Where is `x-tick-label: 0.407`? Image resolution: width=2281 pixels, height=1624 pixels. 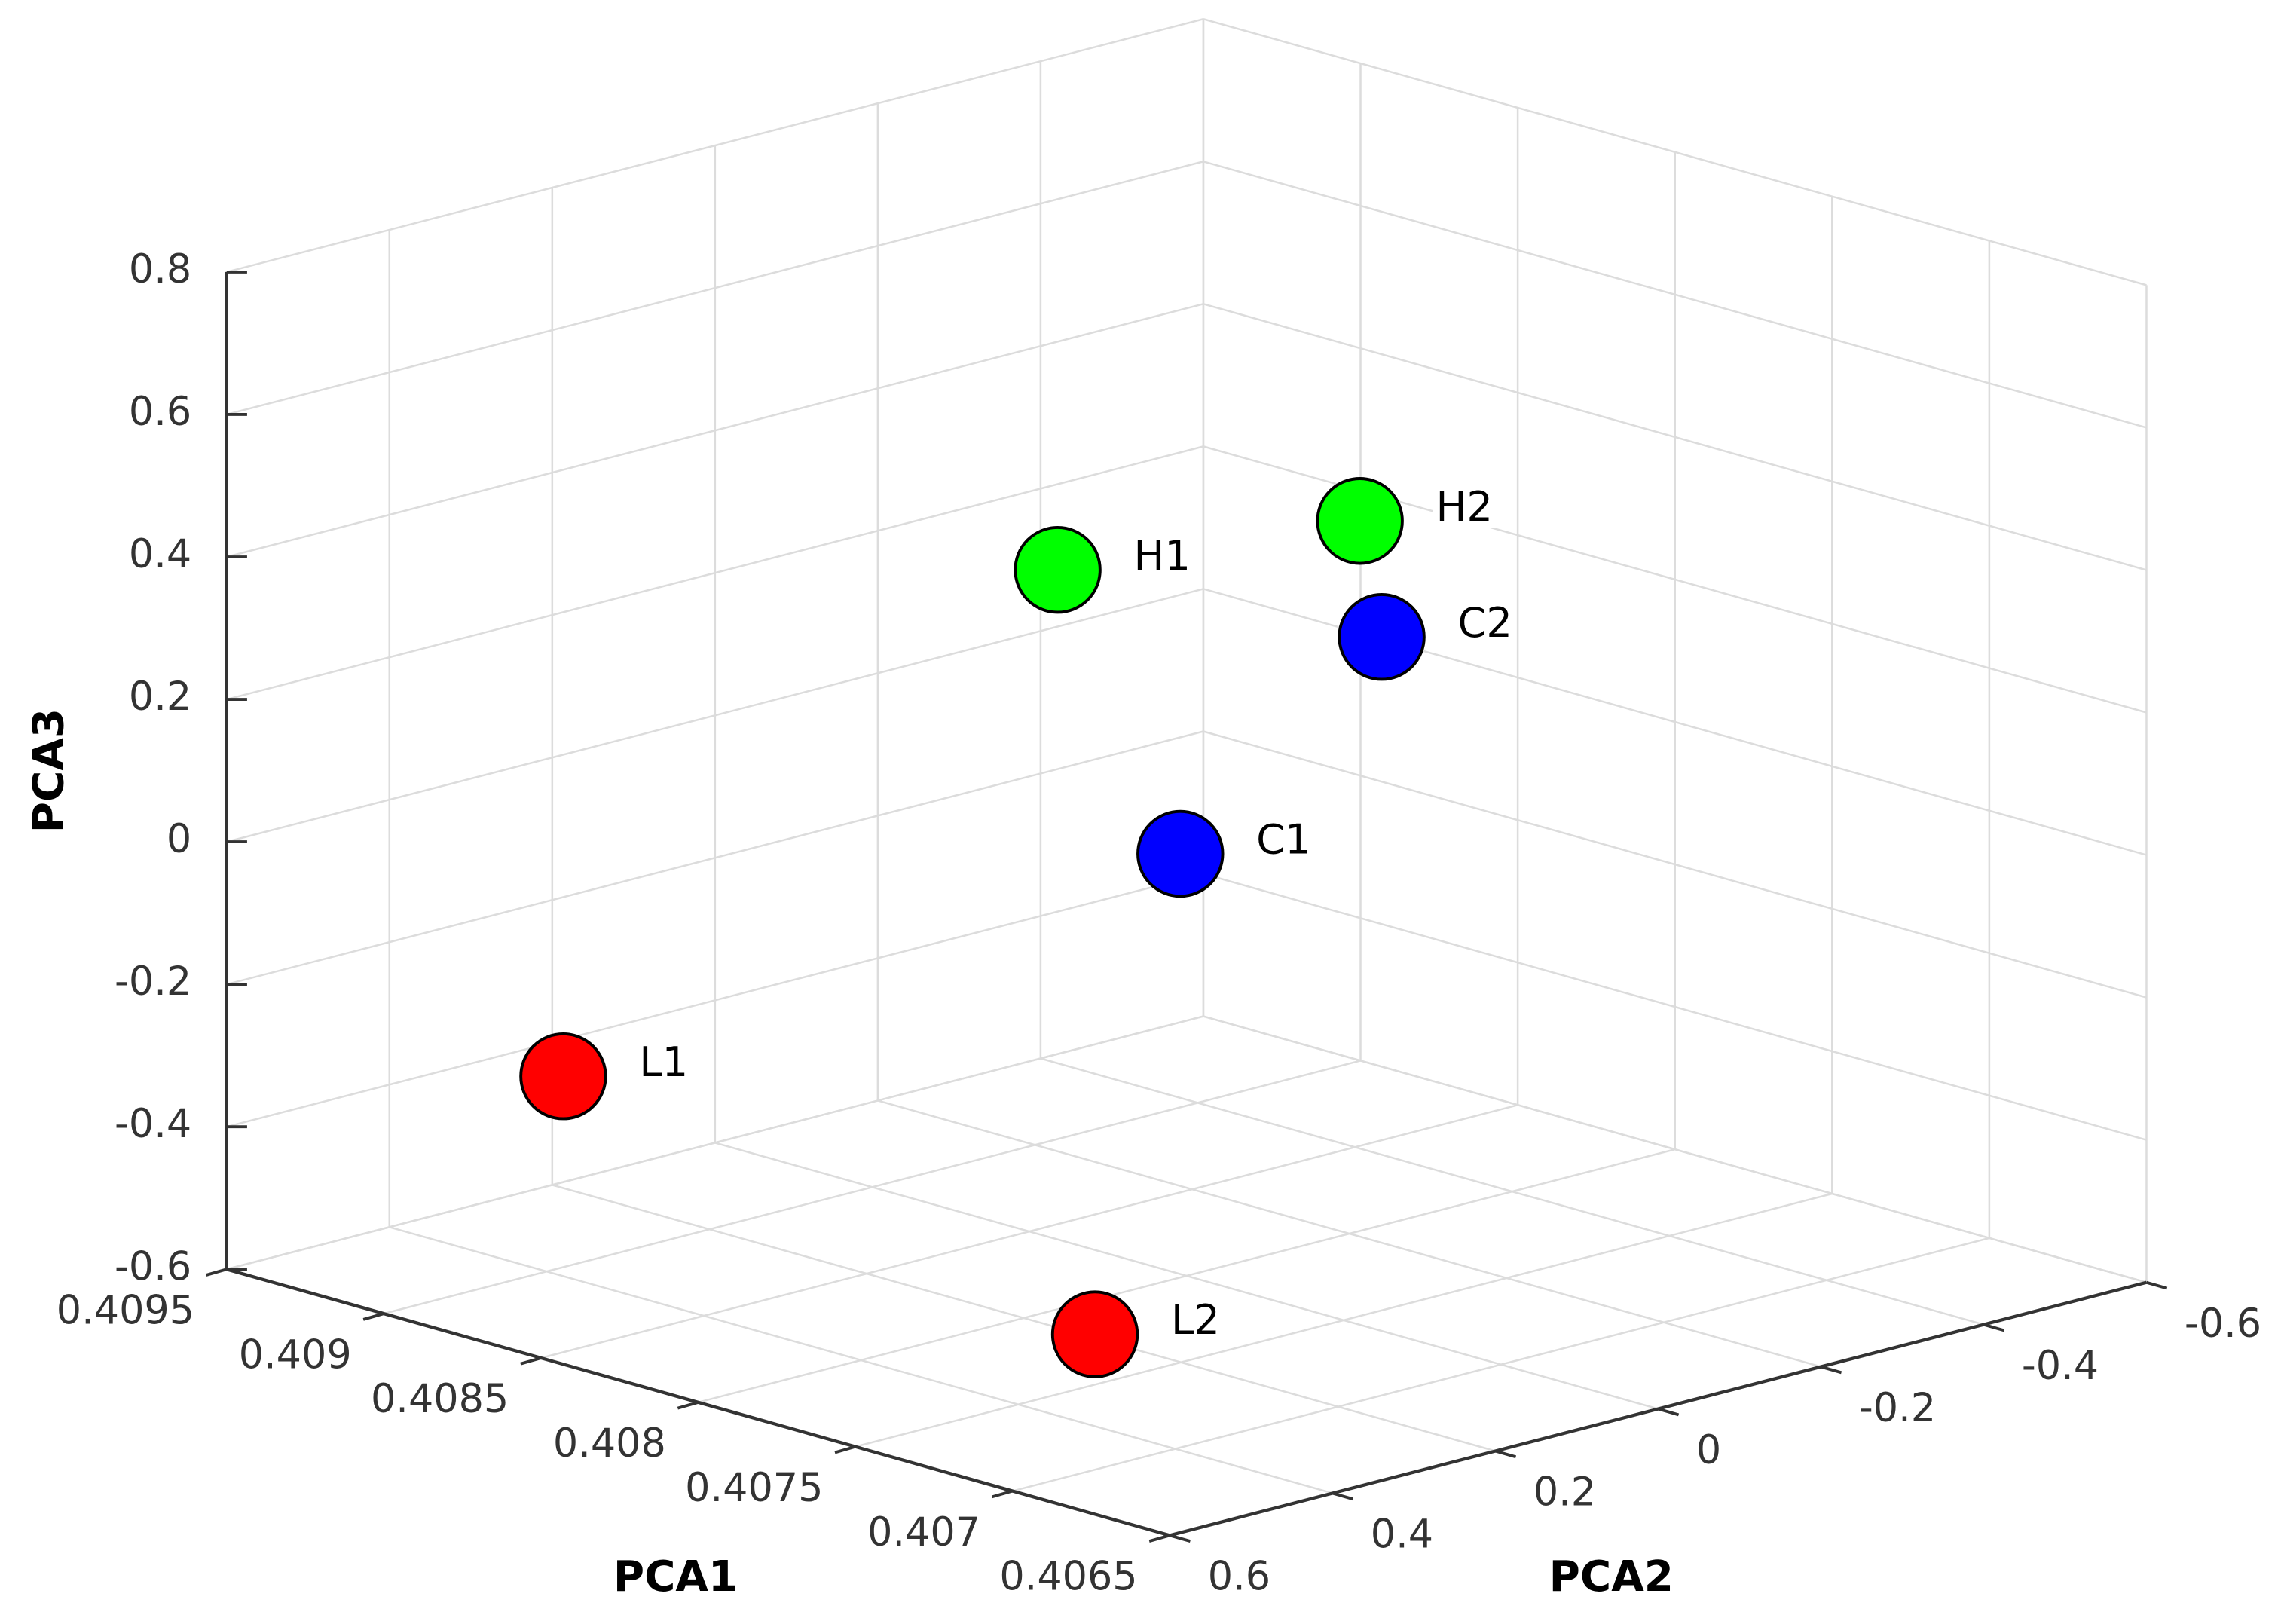 x-tick-label: 0.407 is located at coordinates (923, 1532).